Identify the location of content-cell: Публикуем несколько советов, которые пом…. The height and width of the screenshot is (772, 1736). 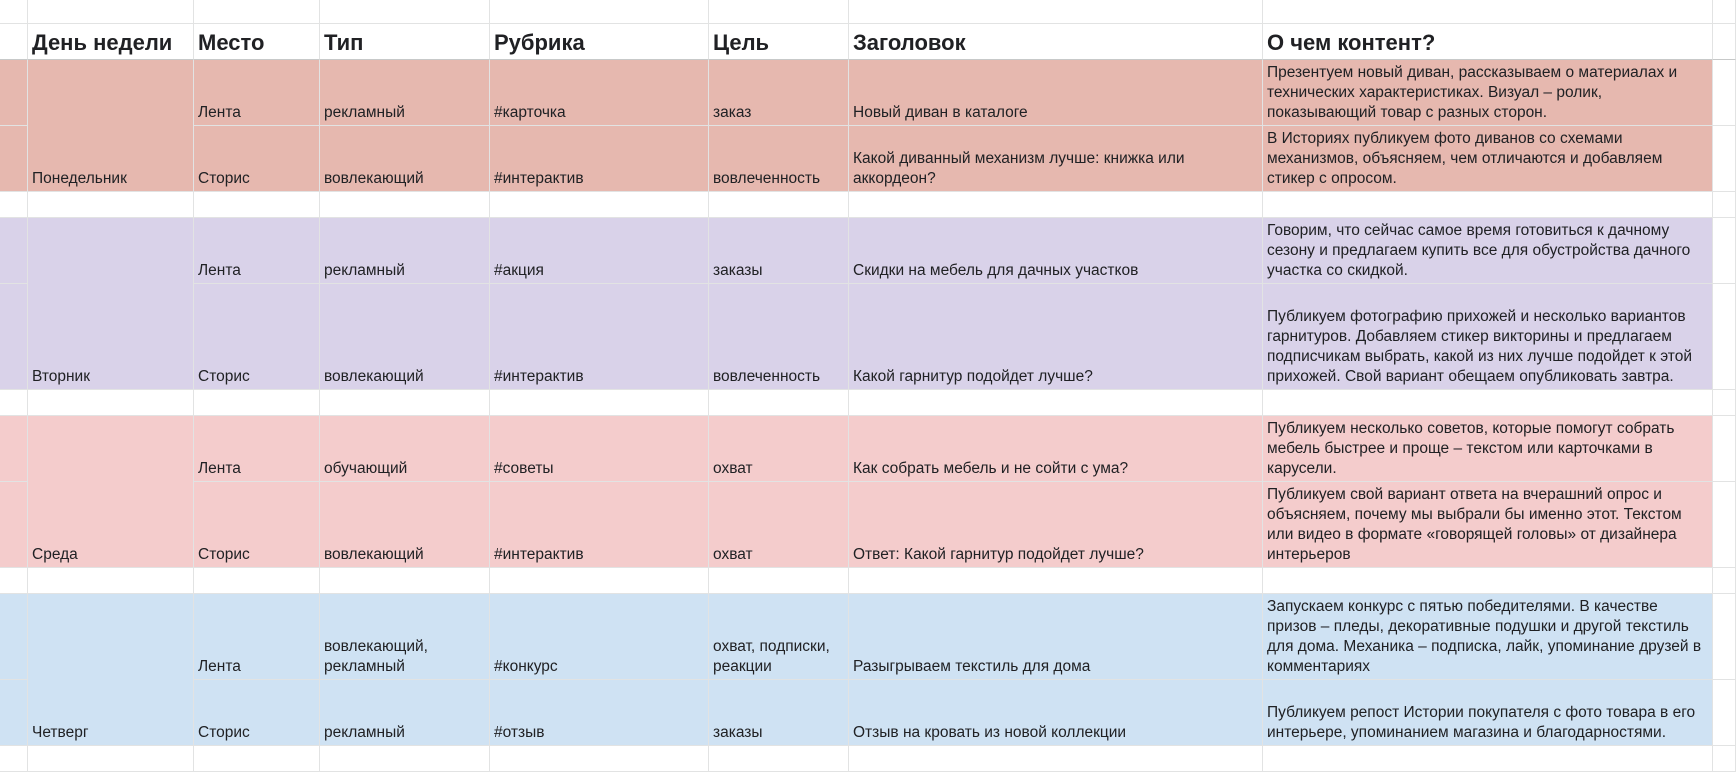
(1488, 449).